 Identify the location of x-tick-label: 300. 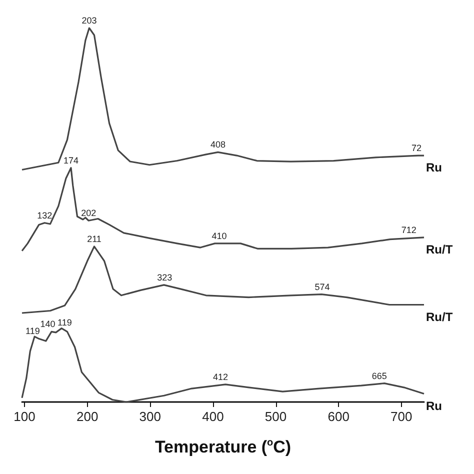
(150, 416).